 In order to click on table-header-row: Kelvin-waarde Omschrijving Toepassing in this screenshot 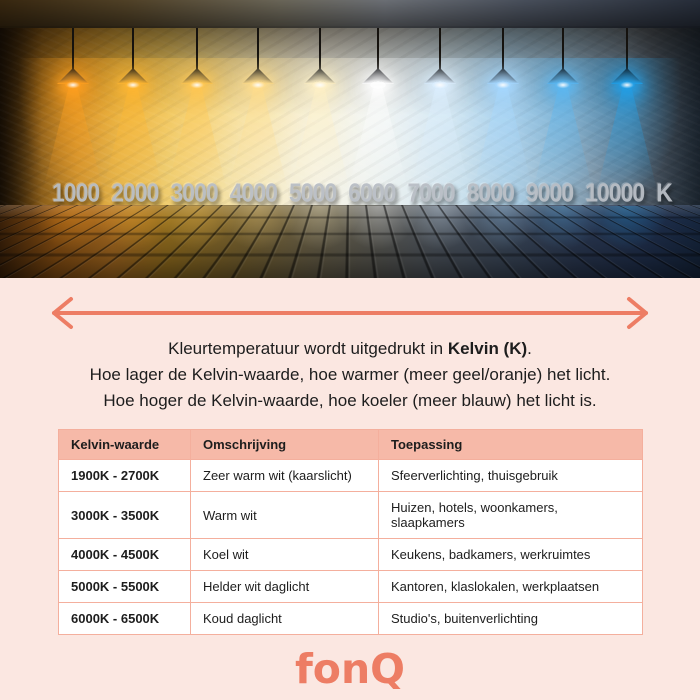, I will do `click(350, 444)`.